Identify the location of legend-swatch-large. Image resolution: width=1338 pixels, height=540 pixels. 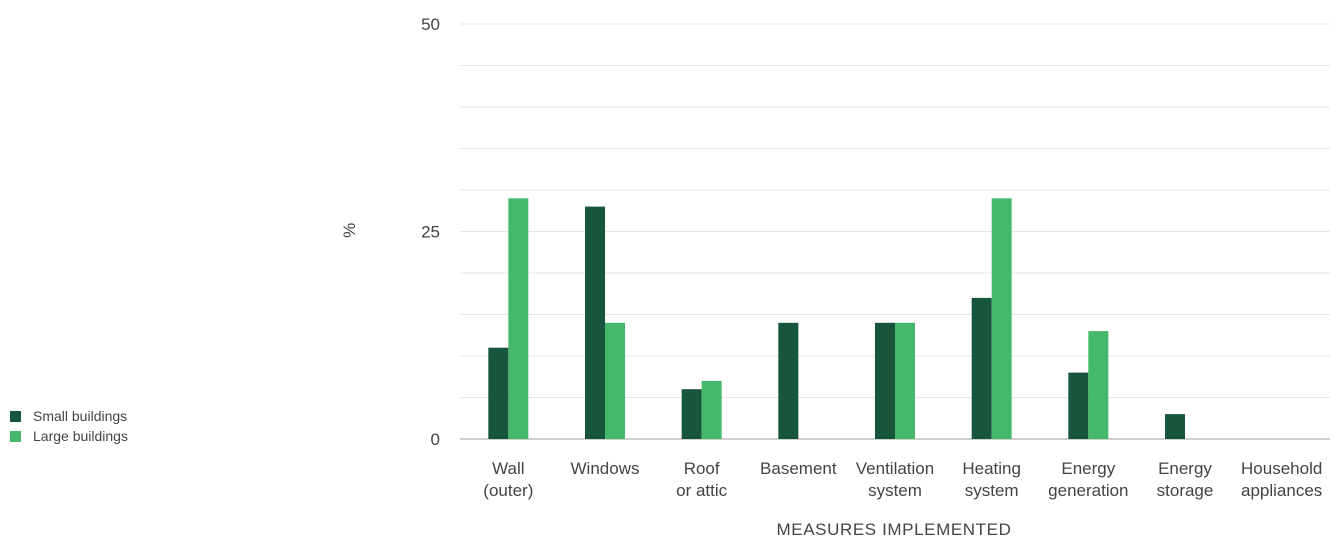
(15, 436).